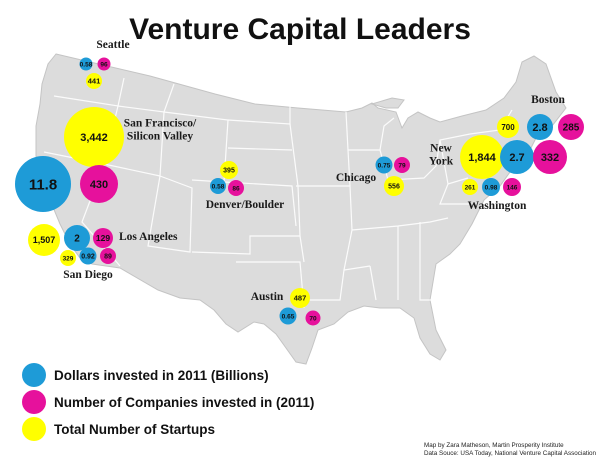 This screenshot has height=464, width=600. What do you see at coordinates (34, 375) in the screenshot?
I see `legend-swatch-dollars` at bounding box center [34, 375].